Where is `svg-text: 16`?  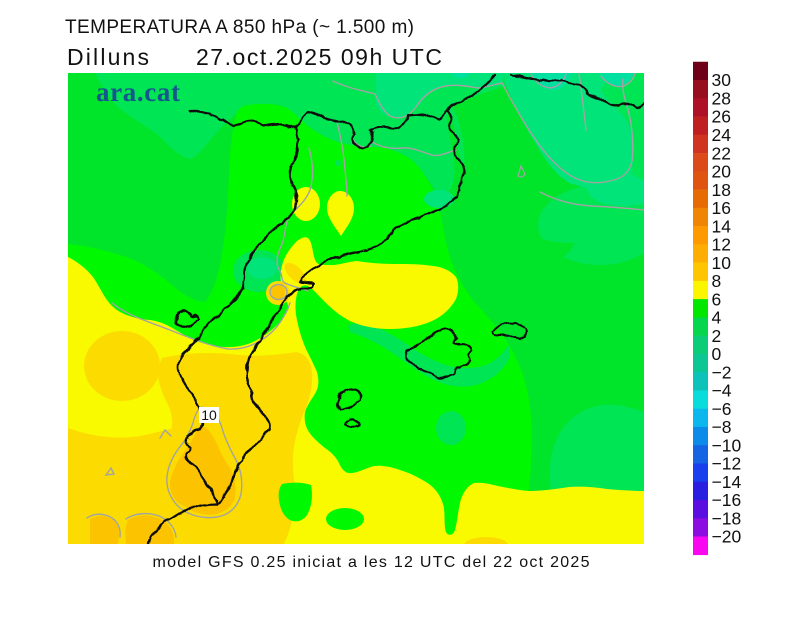
svg-text: 16 is located at coordinates (721, 208).